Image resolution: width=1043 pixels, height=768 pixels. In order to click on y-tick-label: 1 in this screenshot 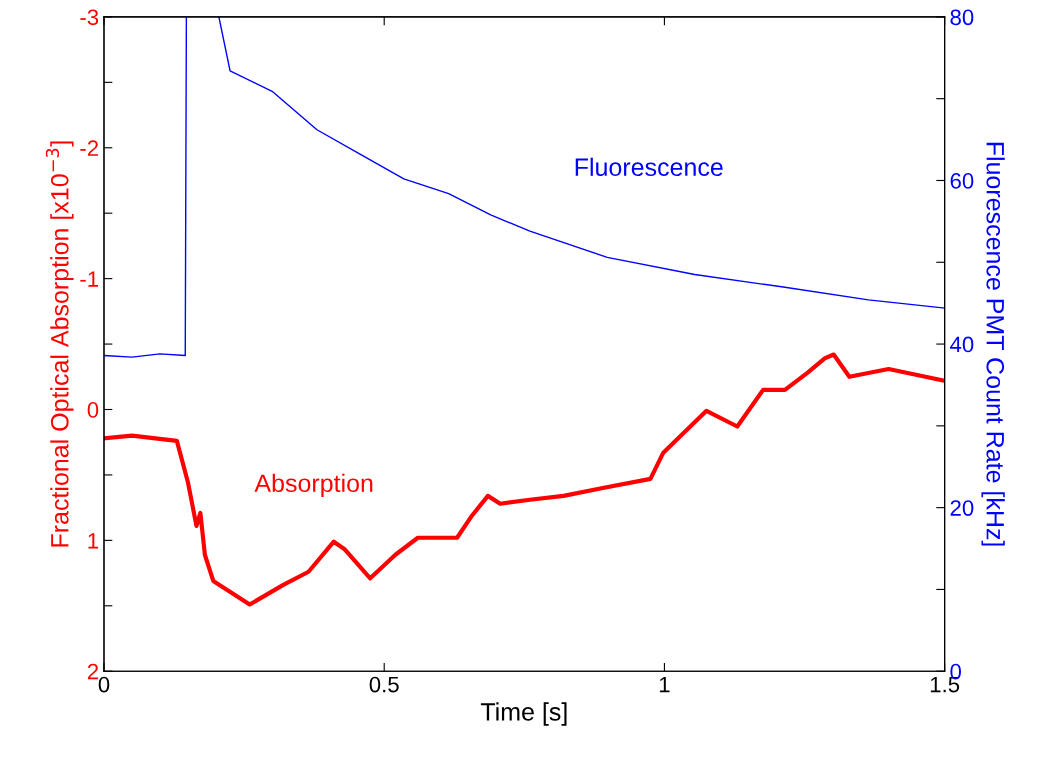, I will do `click(93, 541)`.